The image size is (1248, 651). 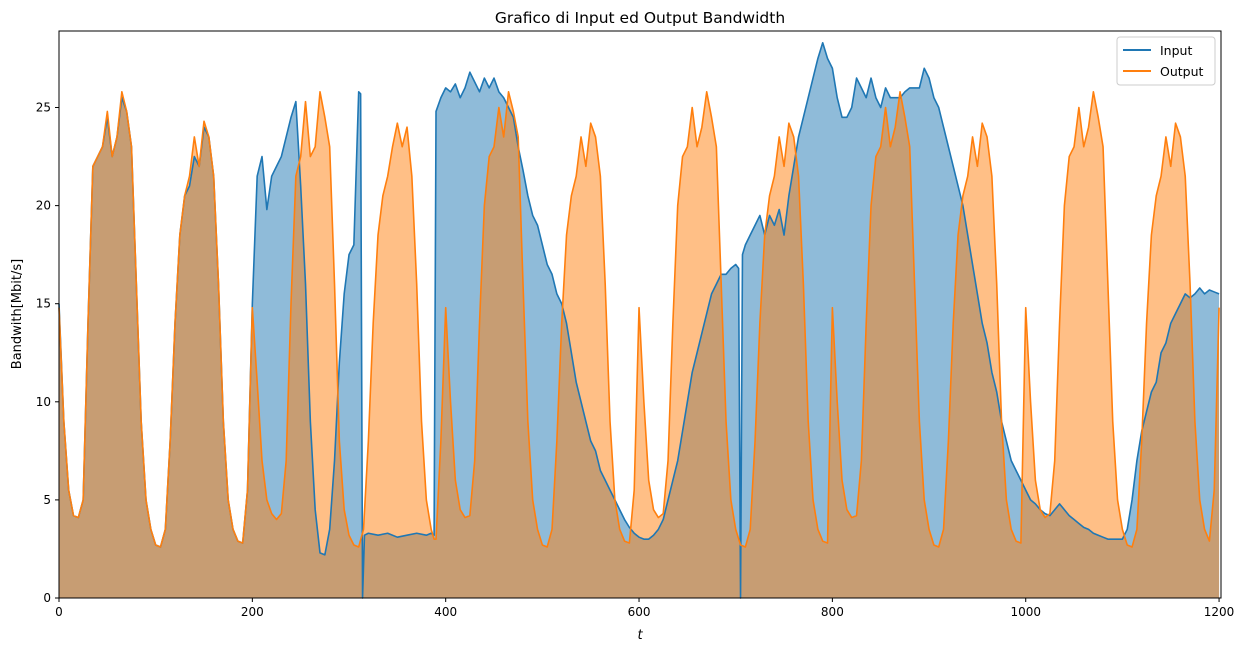 I want to click on x-tick-label: 0, so click(x=59, y=612).